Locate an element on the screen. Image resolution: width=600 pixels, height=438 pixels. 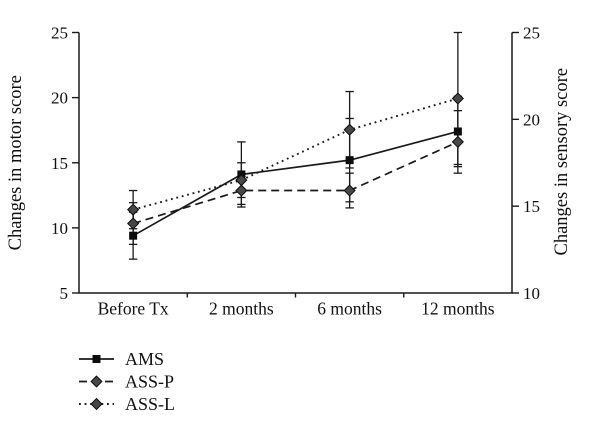
x-category-label: 2 months is located at coordinates (241, 309).